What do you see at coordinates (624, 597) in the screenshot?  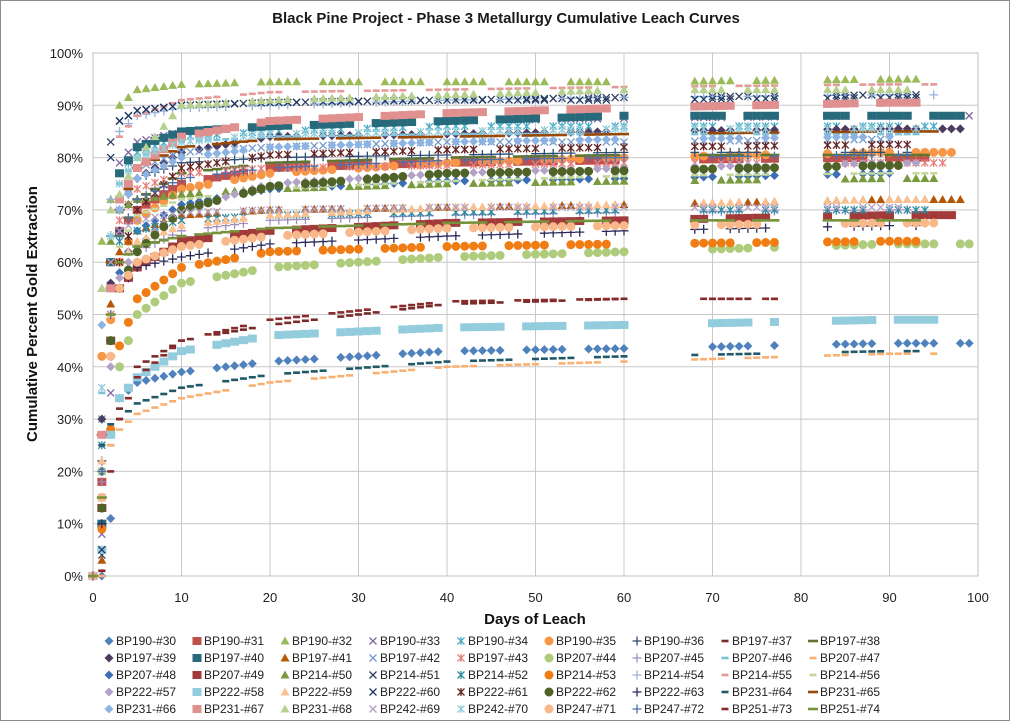 I see `x-tick-label: 60` at bounding box center [624, 597].